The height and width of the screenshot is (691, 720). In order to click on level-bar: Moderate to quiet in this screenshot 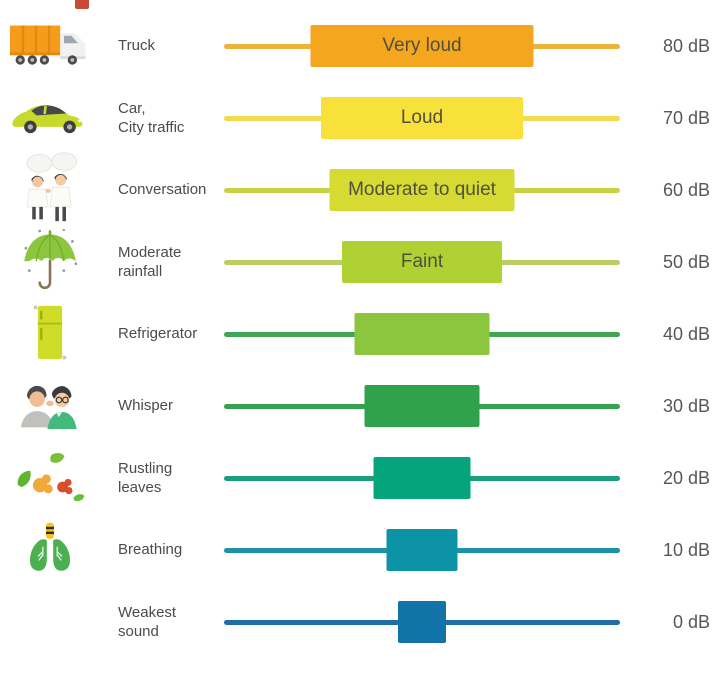, I will do `click(422, 190)`.